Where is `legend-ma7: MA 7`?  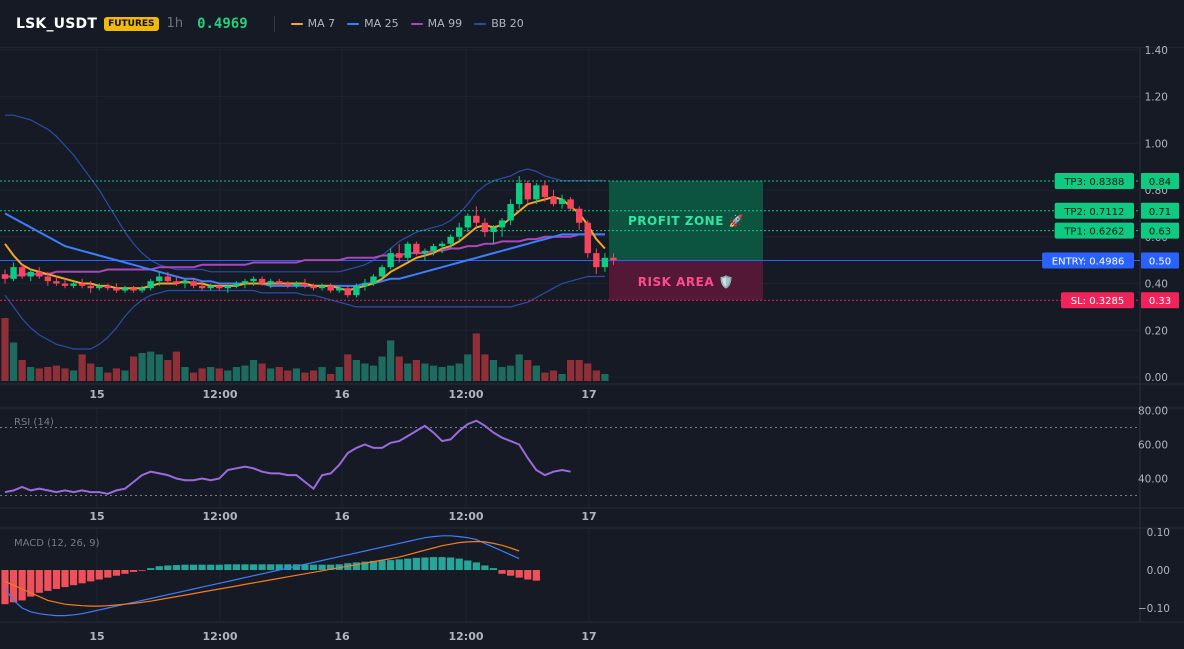
legend-ma7: MA 7 is located at coordinates (312, 23).